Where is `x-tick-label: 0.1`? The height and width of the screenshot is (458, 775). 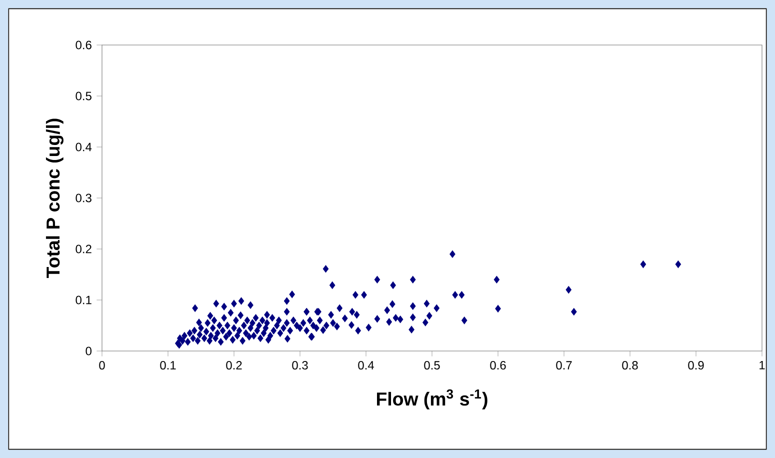
x-tick-label: 0.1 is located at coordinates (168, 365).